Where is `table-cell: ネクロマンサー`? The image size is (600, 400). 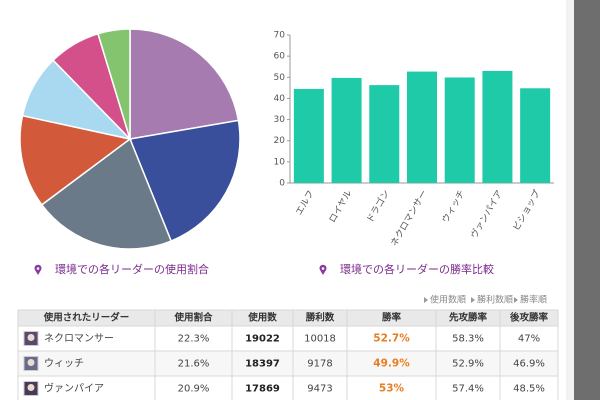
table-cell: ネクロマンサー is located at coordinates (79, 339).